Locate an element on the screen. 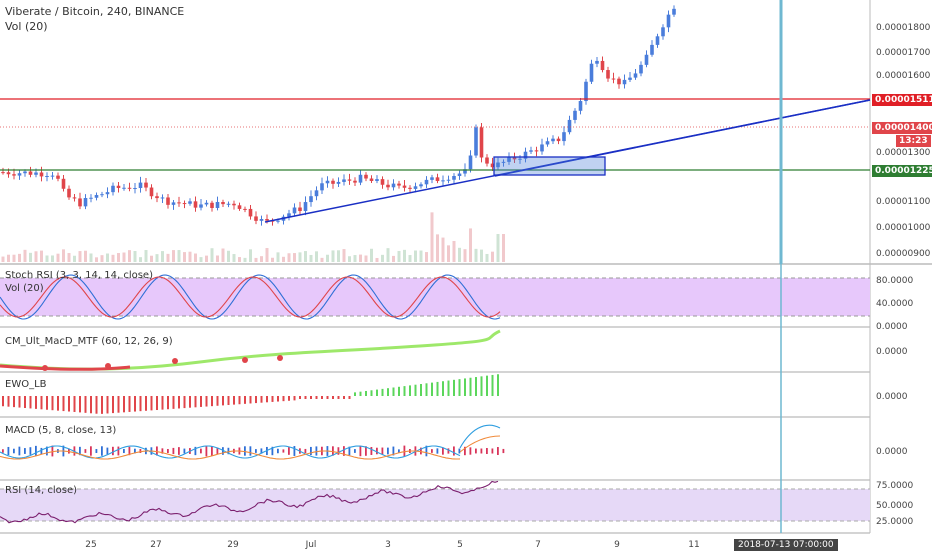  stoch-d-line is located at coordinates (250, 297).